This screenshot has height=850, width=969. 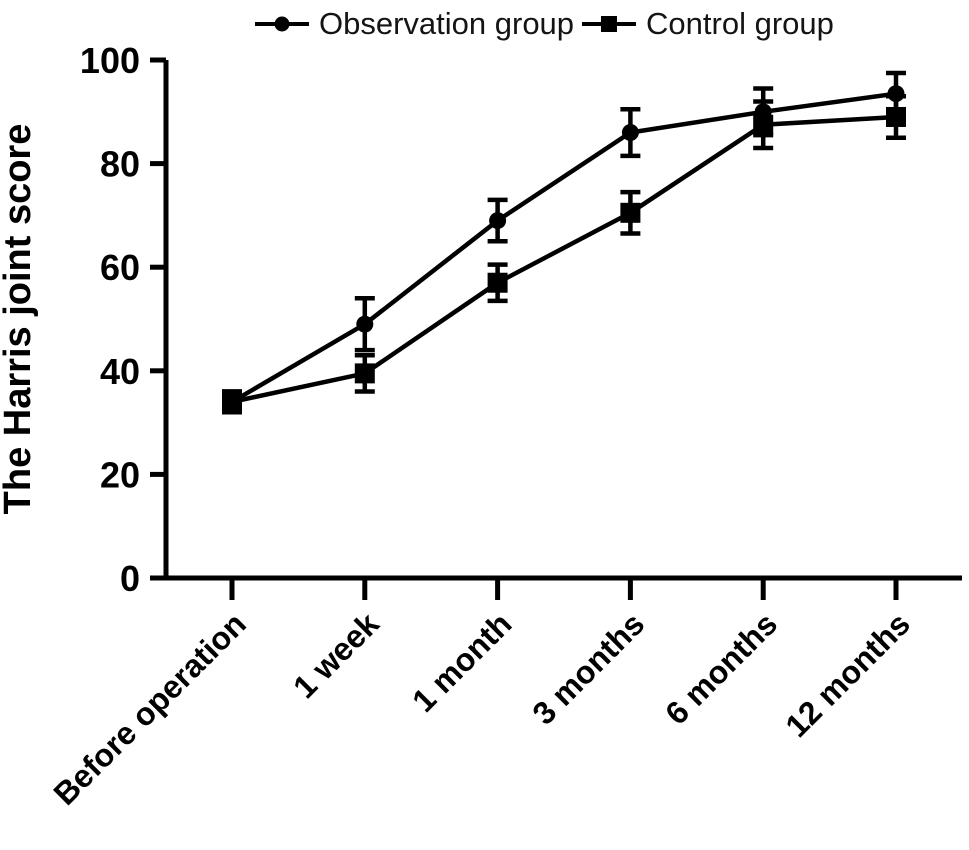 I want to click on legend-label-control: Control group, so click(x=740, y=23).